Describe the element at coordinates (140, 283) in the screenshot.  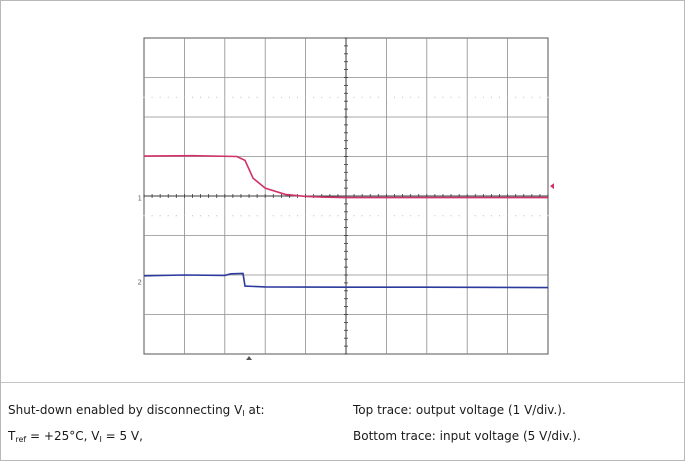
I see `channel-marker-2: 2` at that location.